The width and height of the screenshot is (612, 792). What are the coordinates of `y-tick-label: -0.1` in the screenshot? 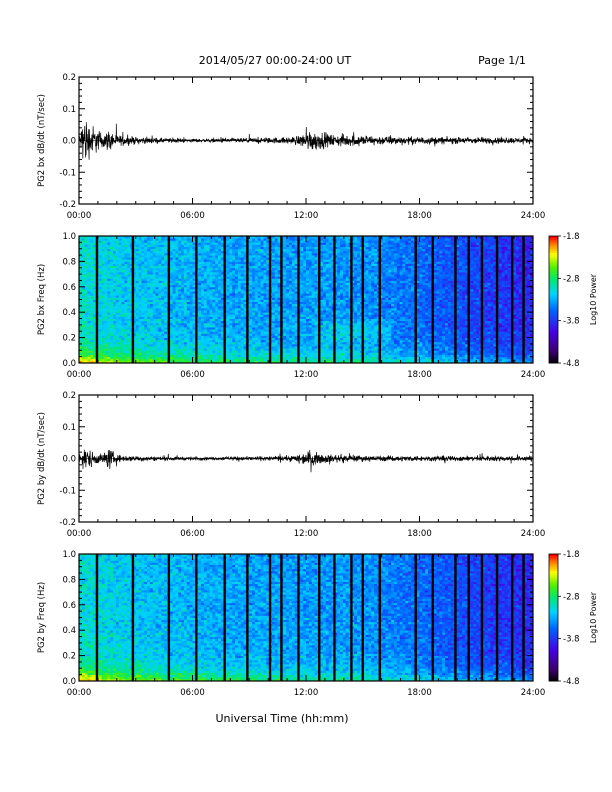 It's located at (67, 173).